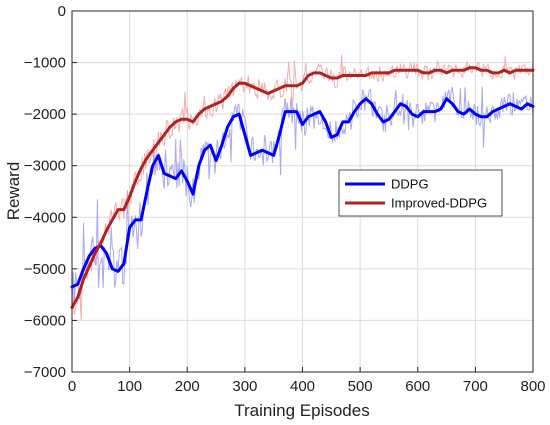 The height and width of the screenshot is (425, 550). I want to click on y-tick-label: −1000, so click(45, 63).